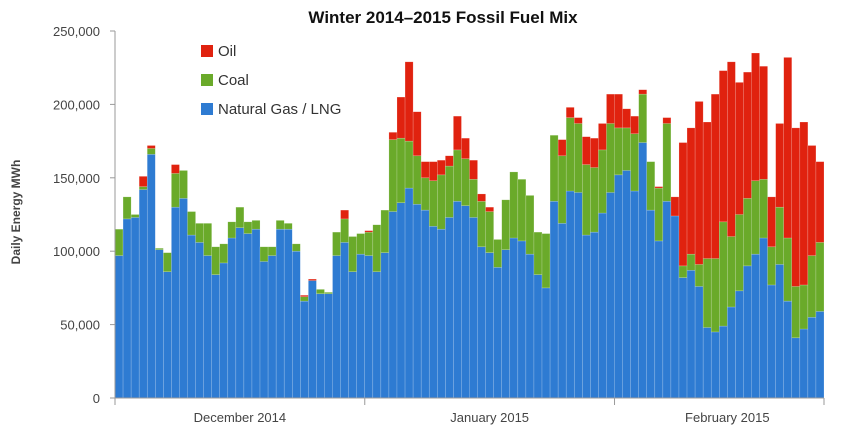  What do you see at coordinates (96, 398) in the screenshot?
I see `y-tick-label: 0` at bounding box center [96, 398].